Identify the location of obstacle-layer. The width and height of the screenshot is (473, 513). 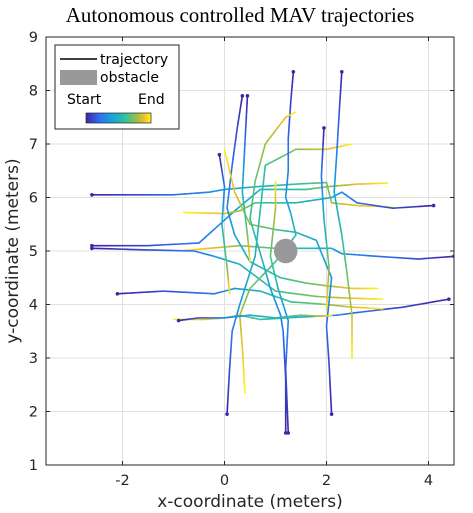
(285, 251).